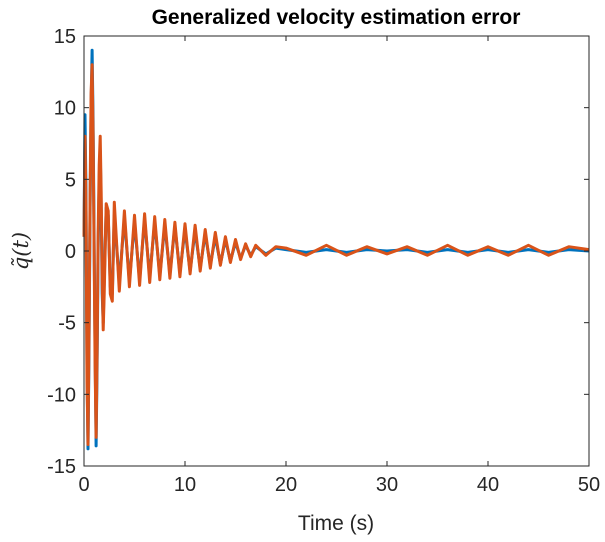 Image resolution: width=605 pixels, height=542 pixels. What do you see at coordinates (589, 485) in the screenshot?
I see `x-tick-label: 50` at bounding box center [589, 485].